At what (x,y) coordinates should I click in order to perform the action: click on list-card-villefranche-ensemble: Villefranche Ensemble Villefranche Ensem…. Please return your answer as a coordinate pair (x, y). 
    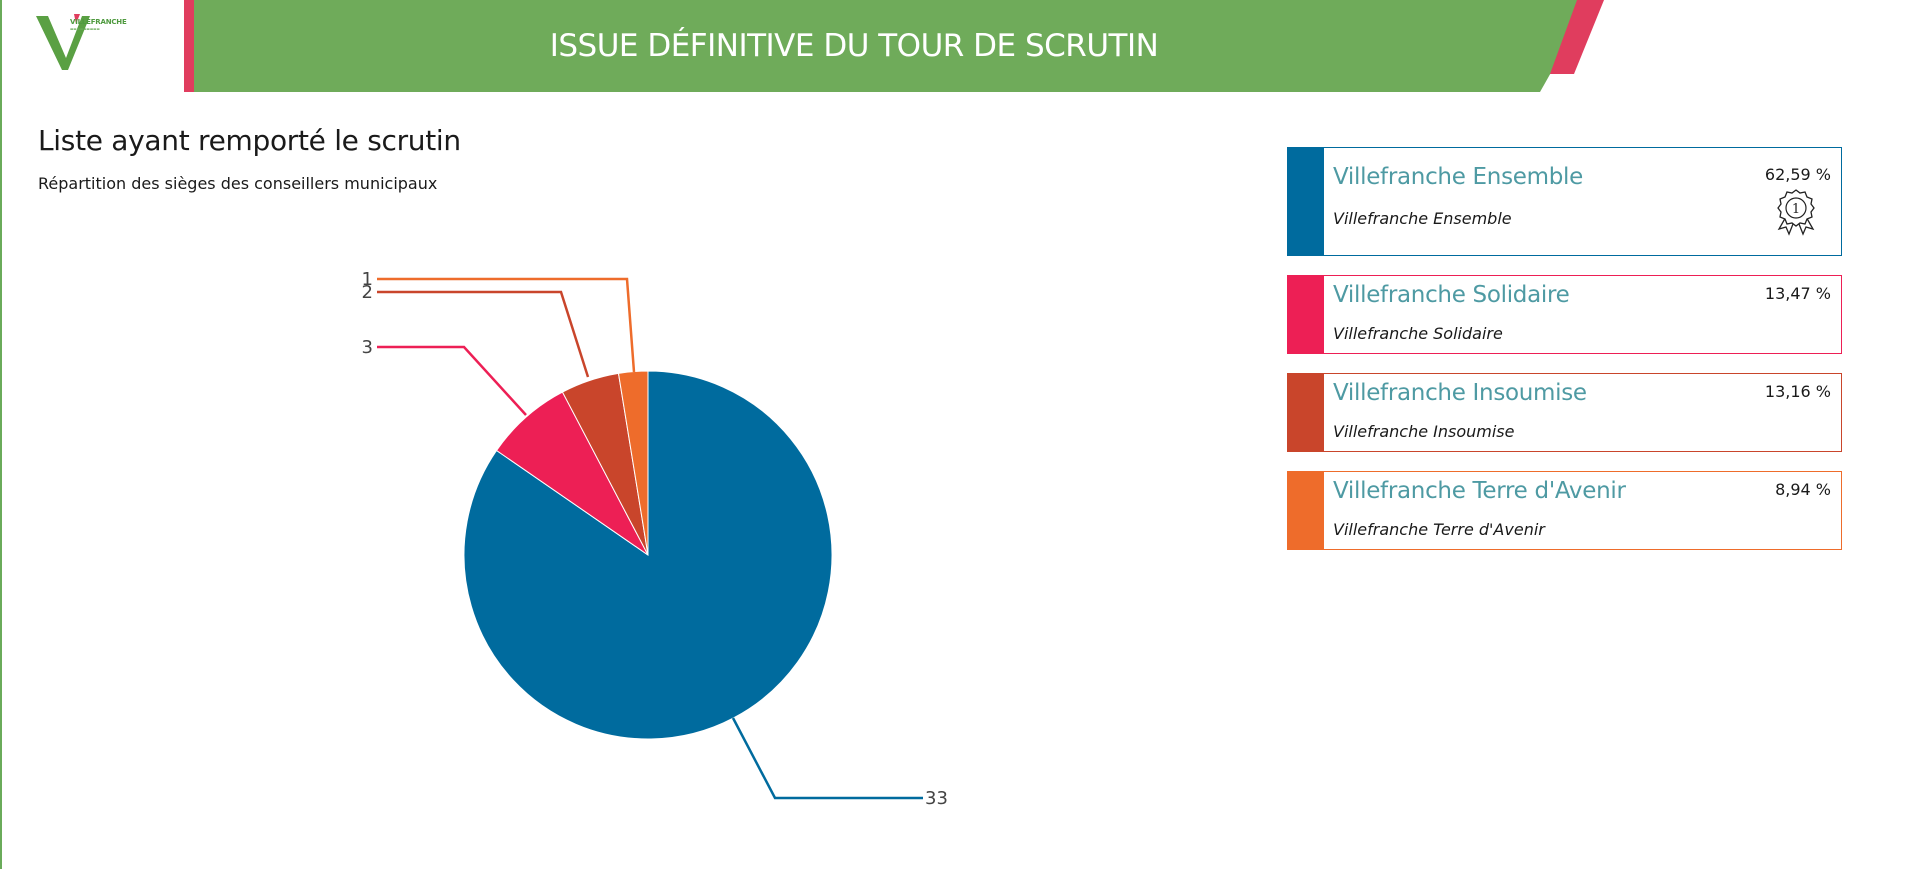
    Looking at the image, I should click on (1564, 201).